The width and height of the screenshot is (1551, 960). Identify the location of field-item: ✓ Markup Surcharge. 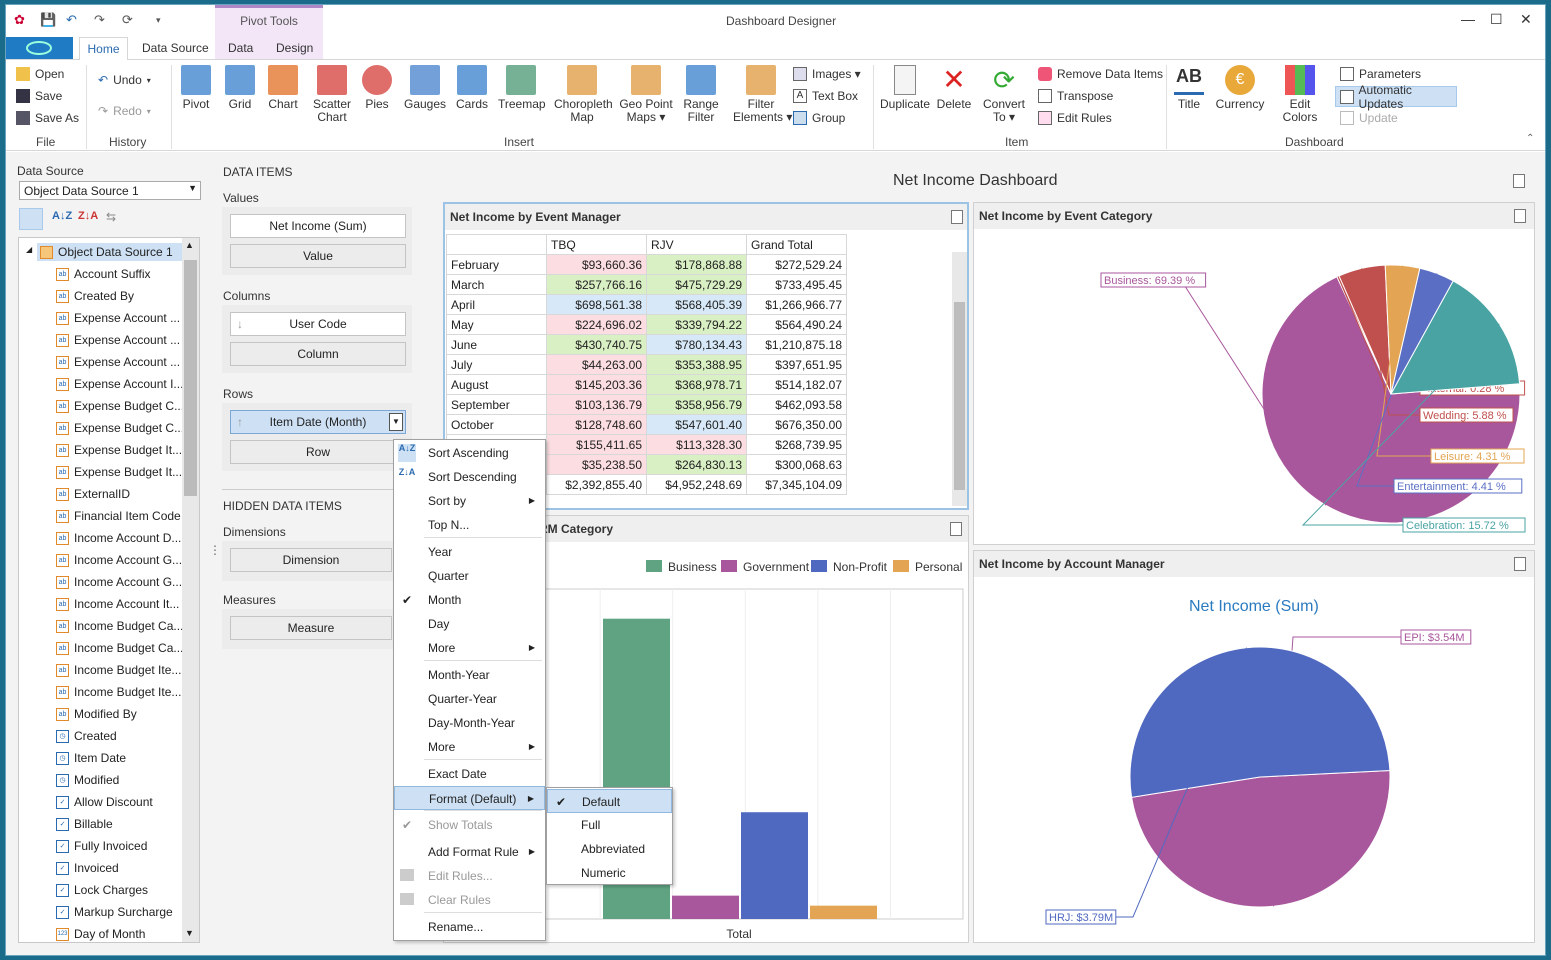
(114, 912).